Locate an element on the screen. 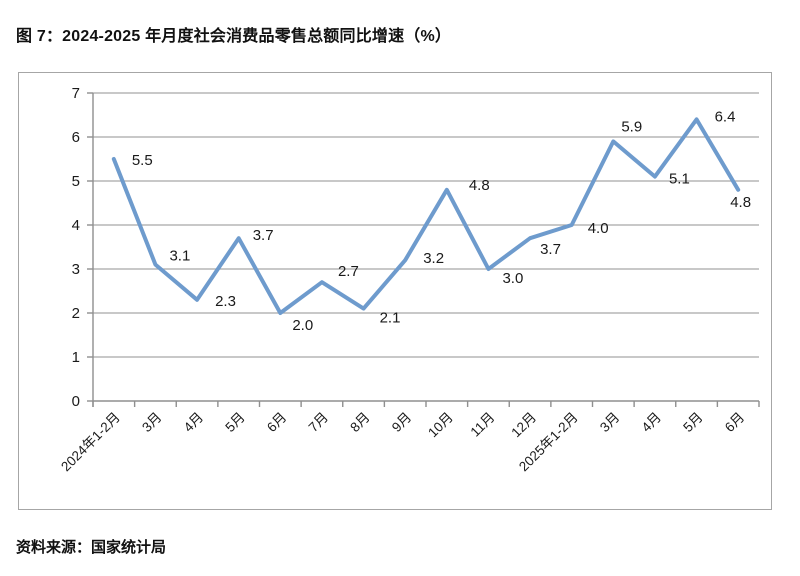  data-point-label: 5.5 is located at coordinates (142, 160).